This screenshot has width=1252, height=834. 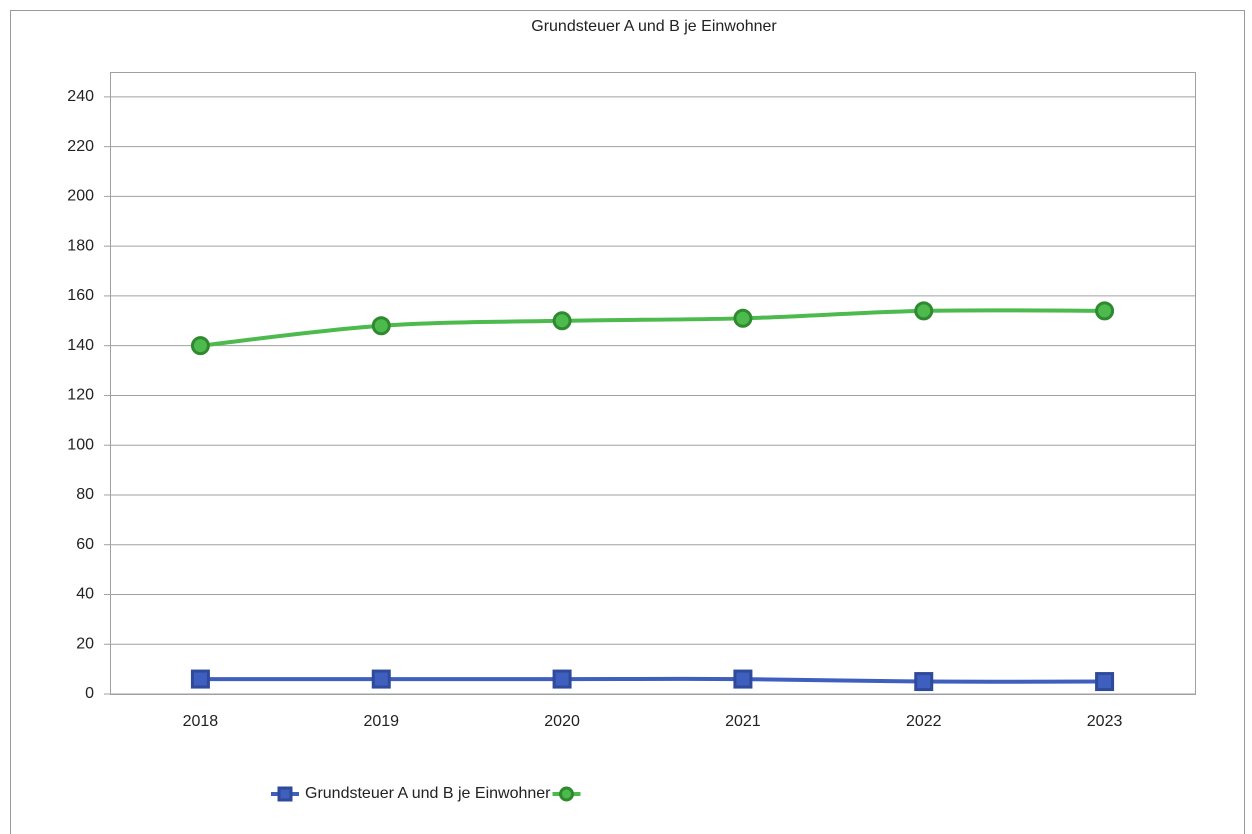 I want to click on legend-label: Grundsteuer A und B je Einwohner, so click(x=428, y=793).